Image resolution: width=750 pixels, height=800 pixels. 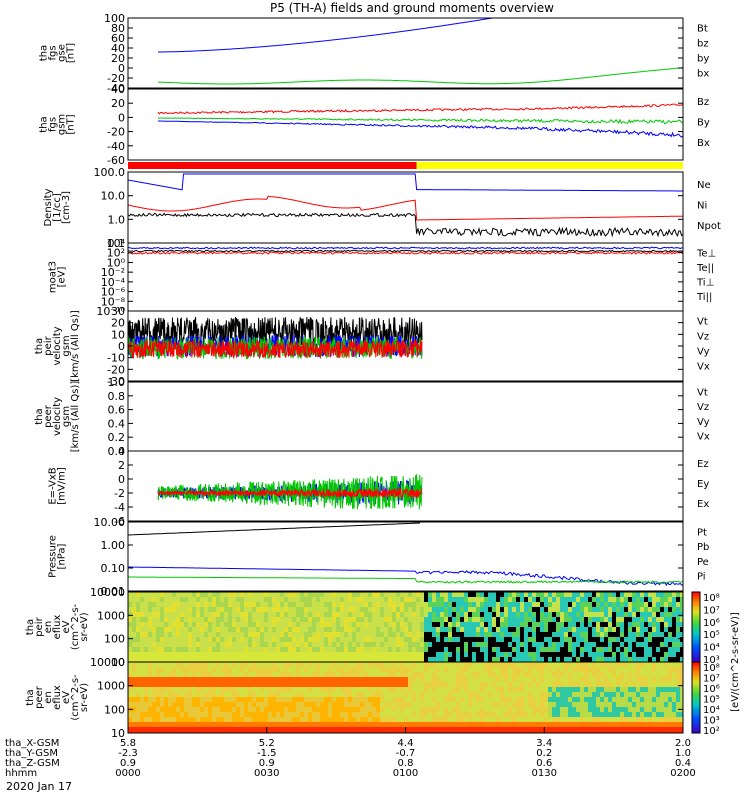 I want to click on y-axis-label: moat3, so click(x=53, y=277).